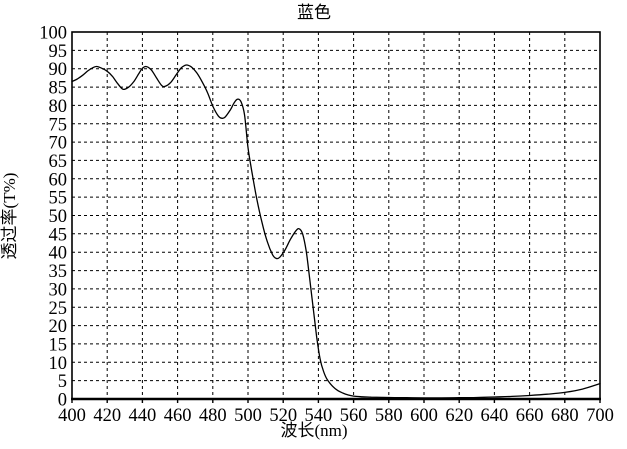 The height and width of the screenshot is (449, 627). Describe the element at coordinates (314, 12) in the screenshot. I see `chart-title: 蓝色` at that location.